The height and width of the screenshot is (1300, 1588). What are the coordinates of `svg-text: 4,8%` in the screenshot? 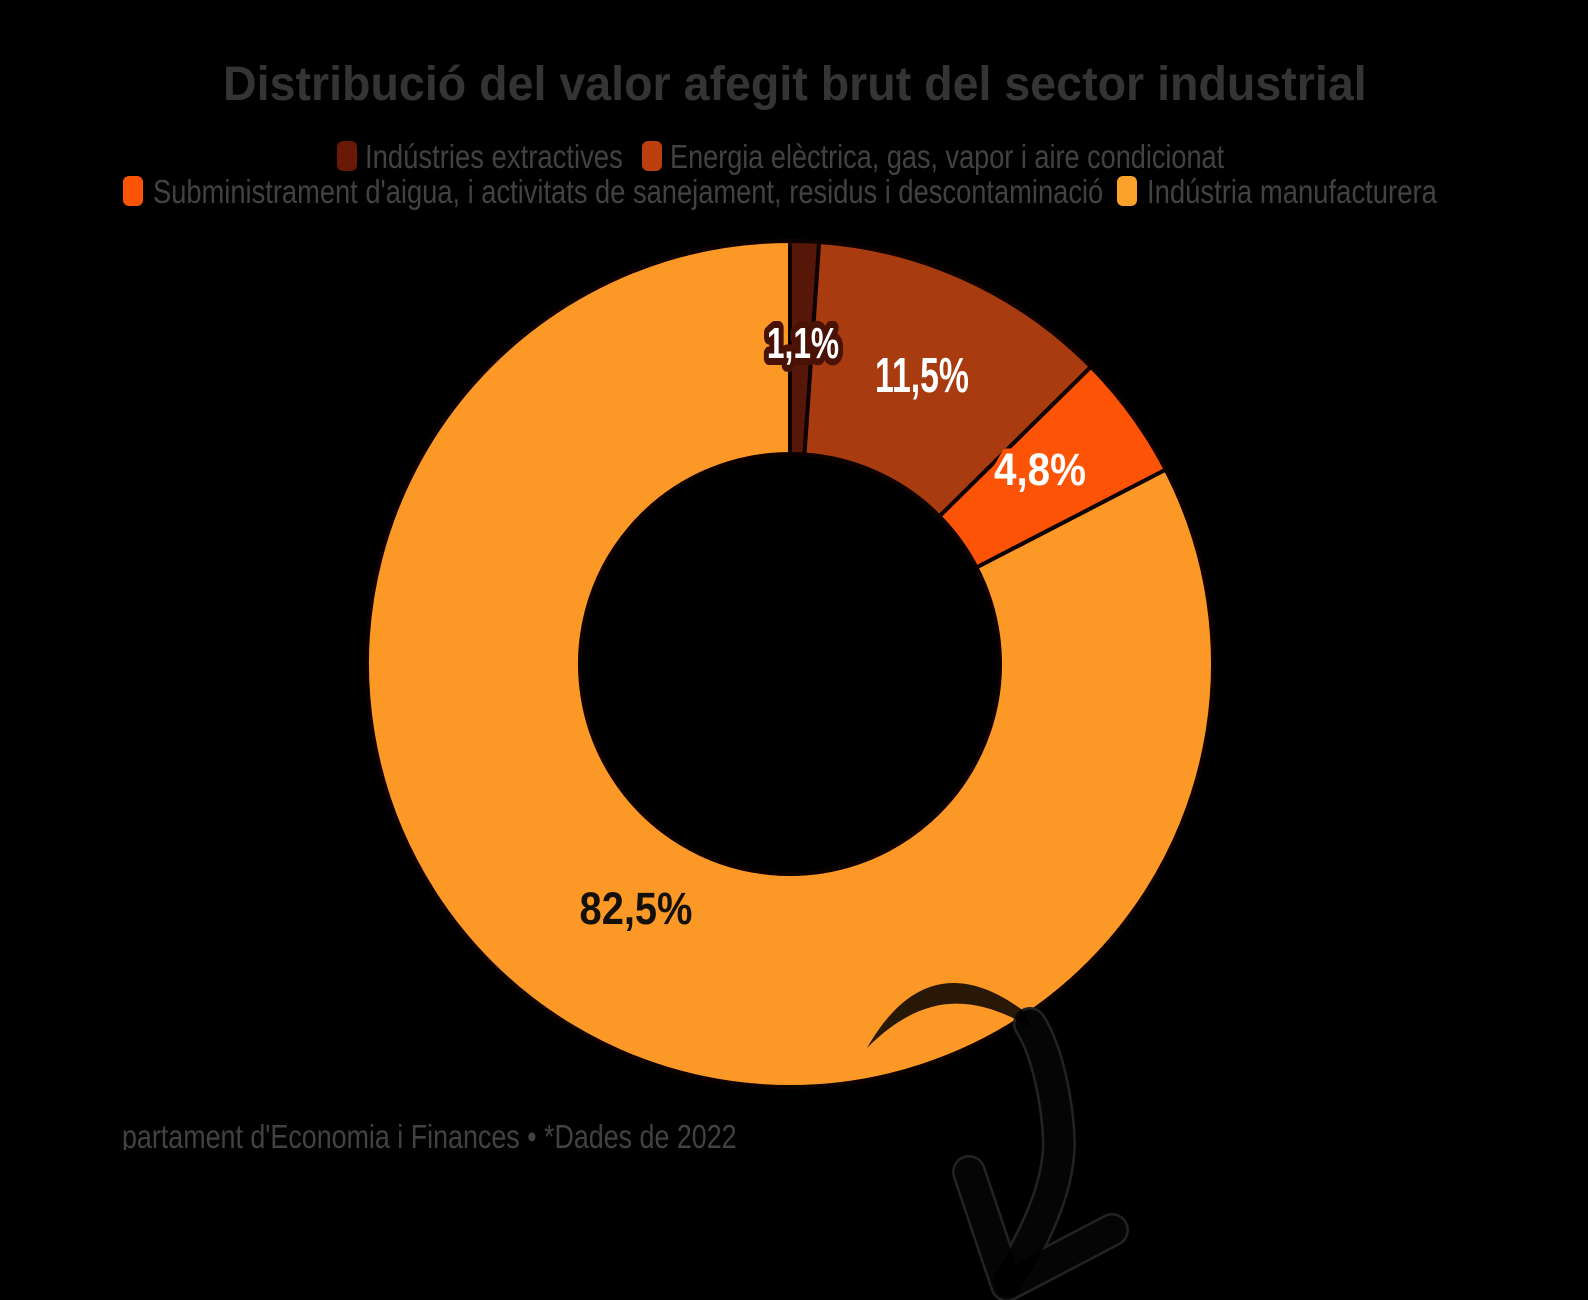 It's located at (1040, 470).